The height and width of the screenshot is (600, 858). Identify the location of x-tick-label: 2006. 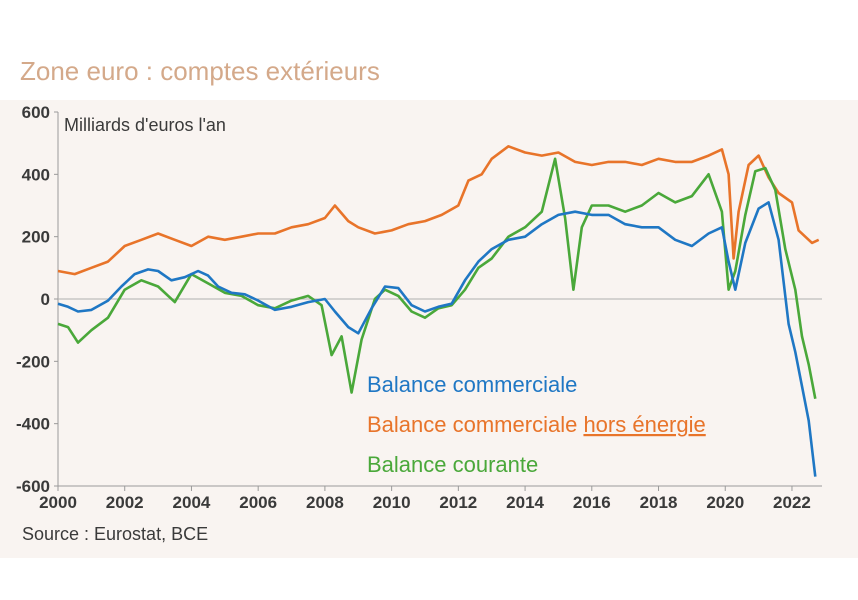
(258, 502).